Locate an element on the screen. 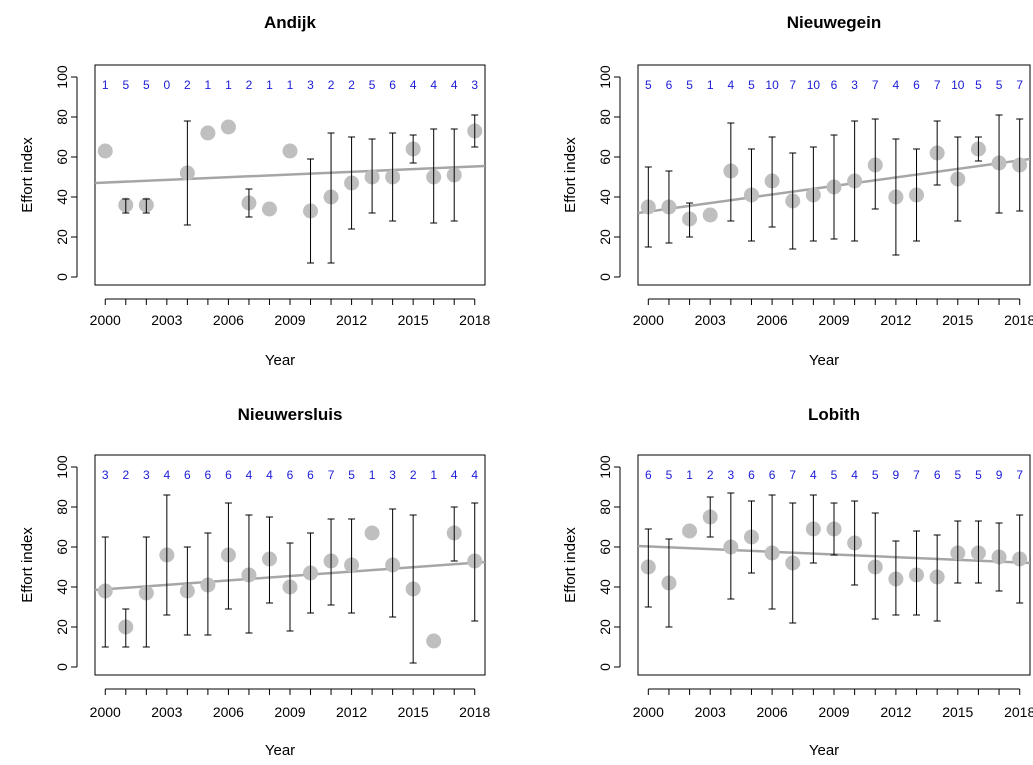 This screenshot has width=1033, height=765. panel-title: Nieuwegein is located at coordinates (834, 22).